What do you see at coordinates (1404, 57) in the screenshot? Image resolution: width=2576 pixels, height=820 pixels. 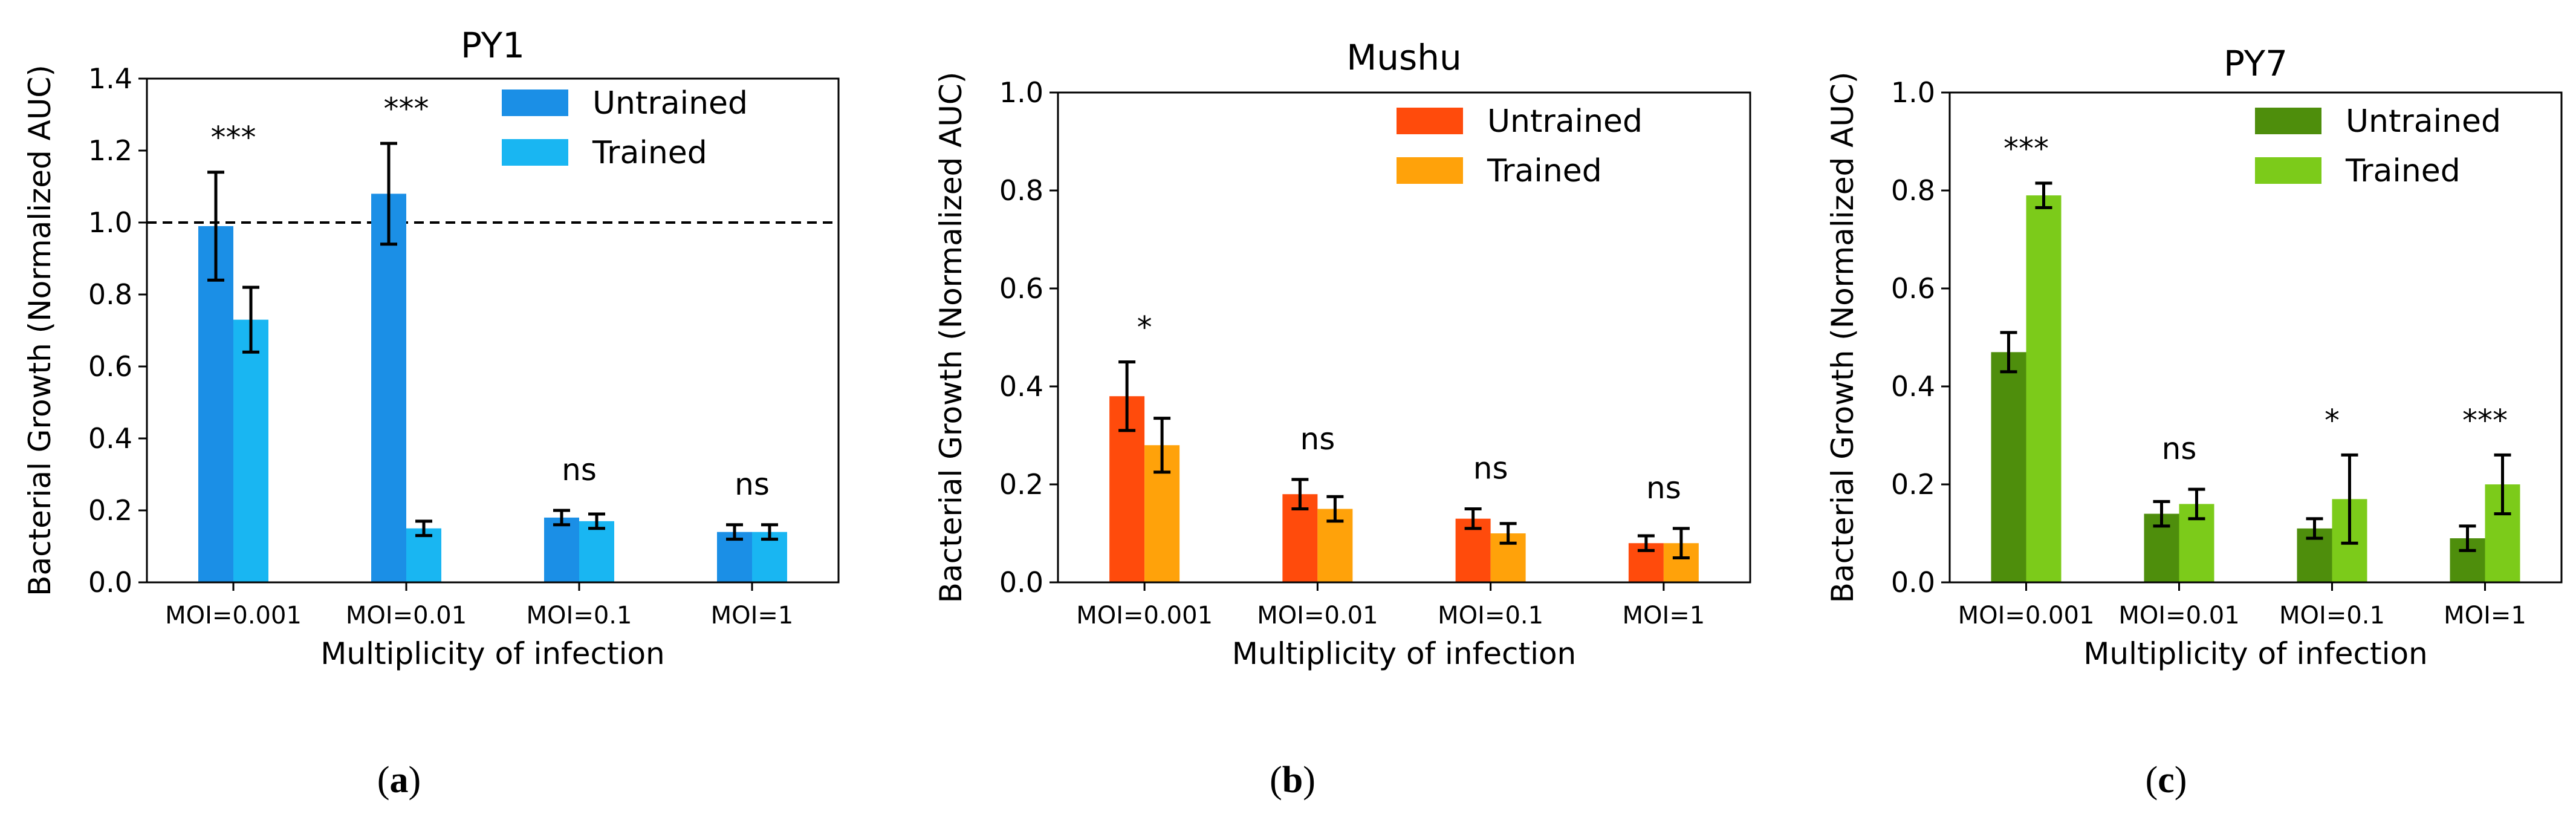 I see `chart-title: Mushu` at bounding box center [1404, 57].